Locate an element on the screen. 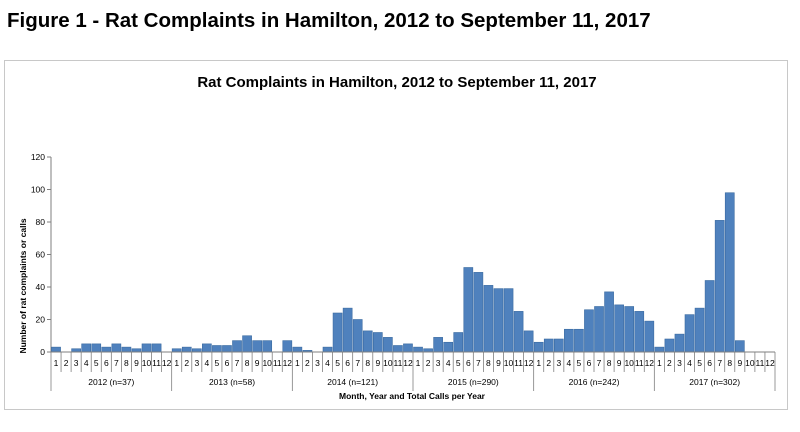 Image resolution: width=800 pixels, height=432 pixels. y-tick-label: 60 is located at coordinates (41, 255).